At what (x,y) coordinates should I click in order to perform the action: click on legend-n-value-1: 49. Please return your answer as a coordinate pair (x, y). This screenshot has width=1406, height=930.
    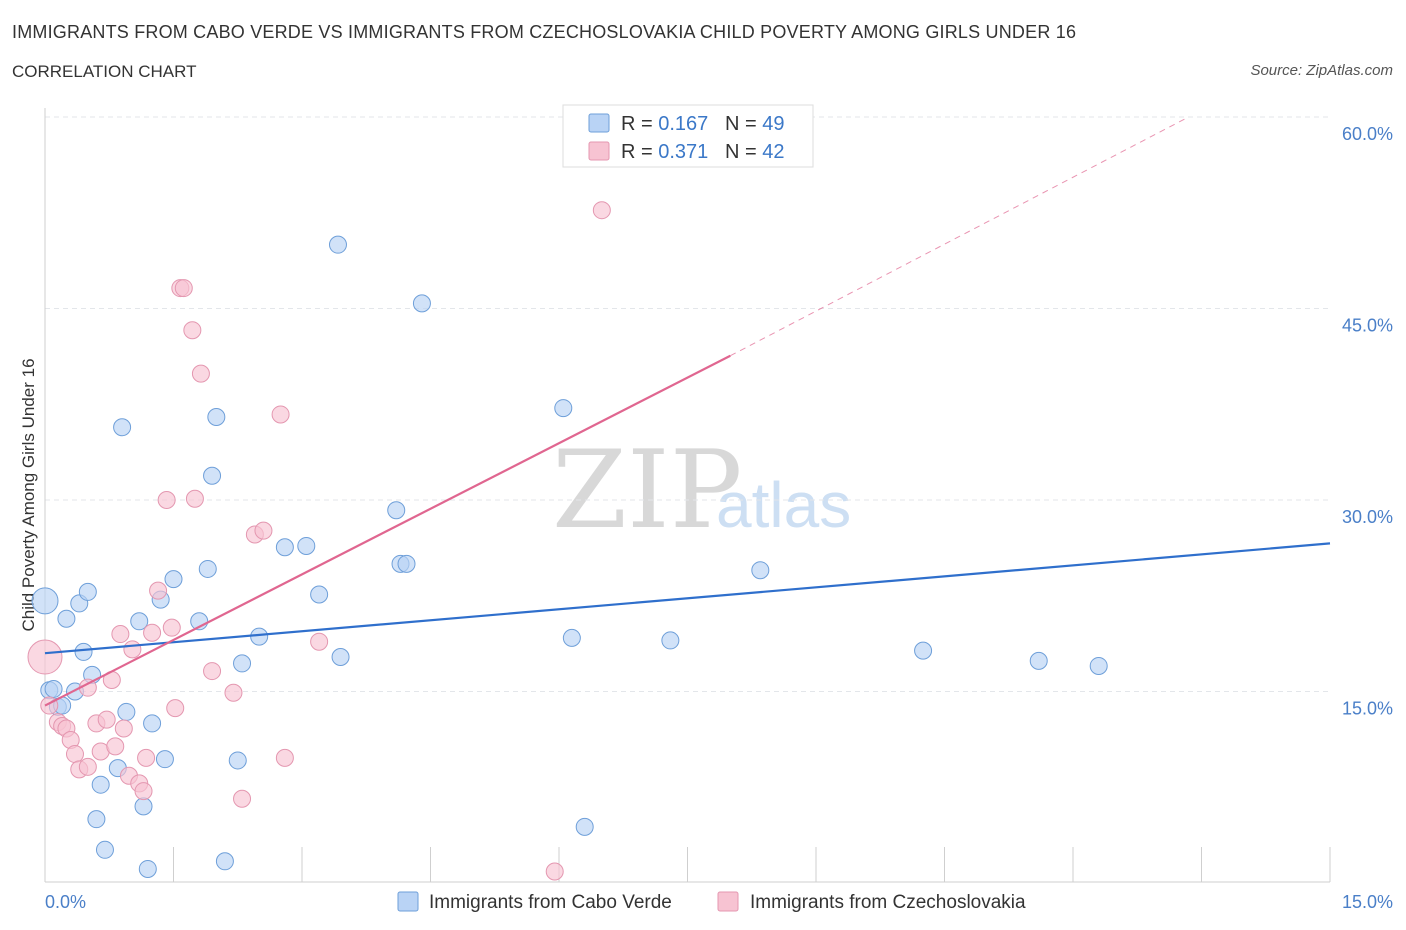
    Looking at the image, I should click on (773, 124).